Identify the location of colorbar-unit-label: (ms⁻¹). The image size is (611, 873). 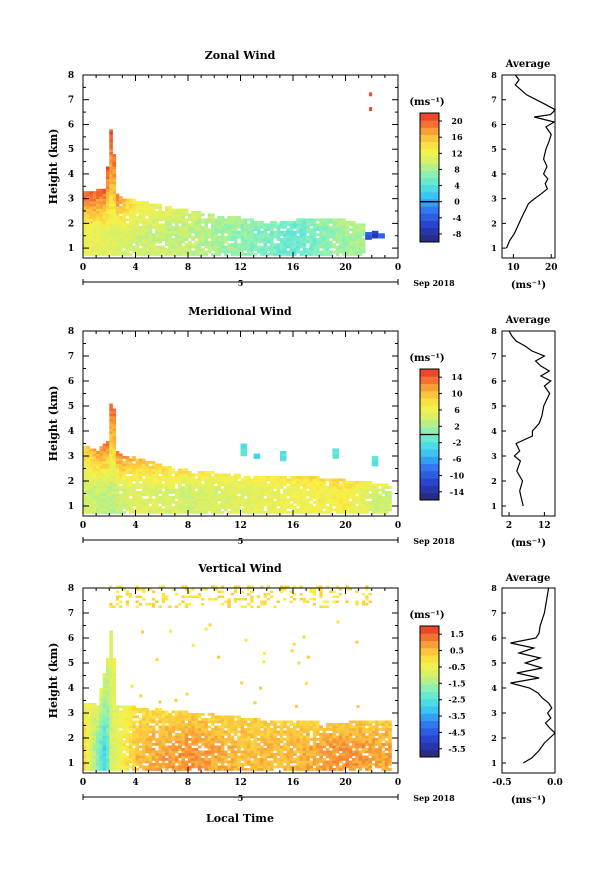
(426, 102).